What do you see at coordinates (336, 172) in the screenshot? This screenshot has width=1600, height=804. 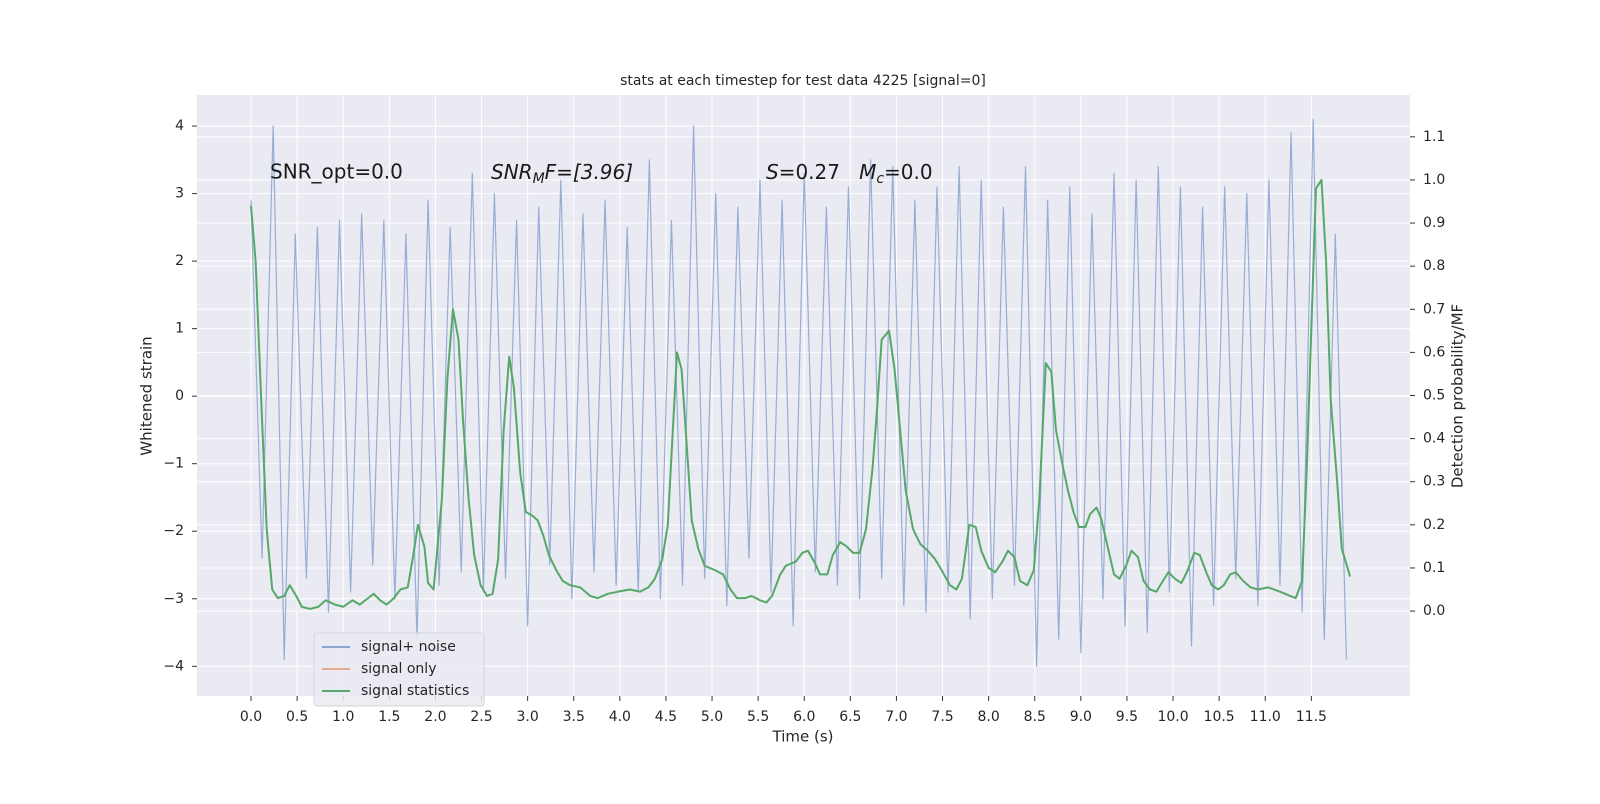 I see `annotation: SNR_opt=0.0` at bounding box center [336, 172].